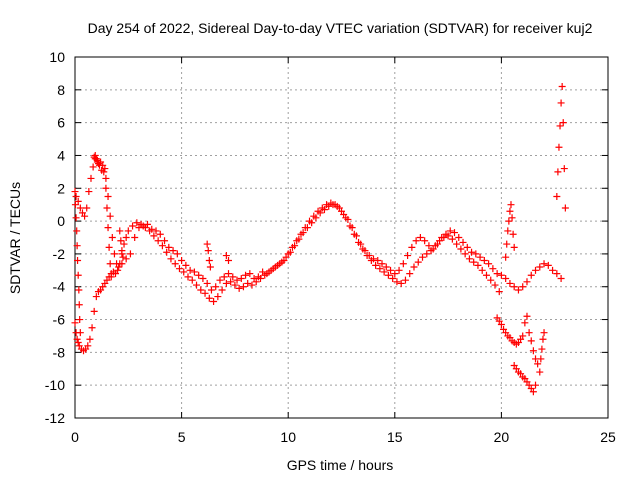 The width and height of the screenshot is (640, 480). I want to click on x-tick-label: 0, so click(75, 437).